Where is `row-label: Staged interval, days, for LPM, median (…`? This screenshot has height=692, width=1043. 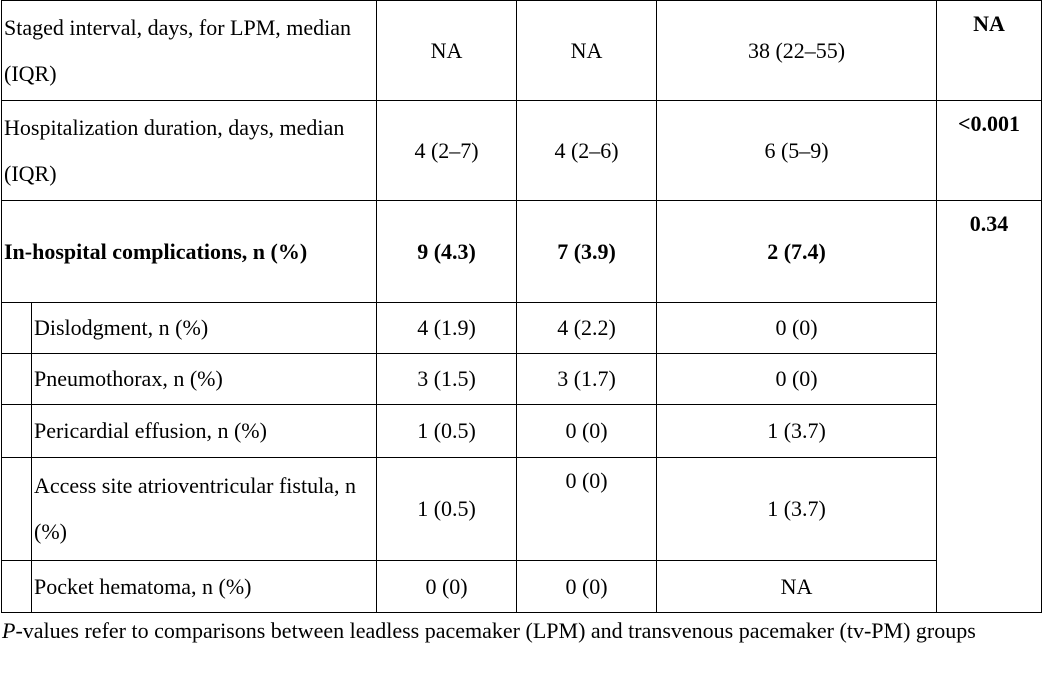 row-label: Staged interval, days, for LPM, median (… is located at coordinates (189, 50).